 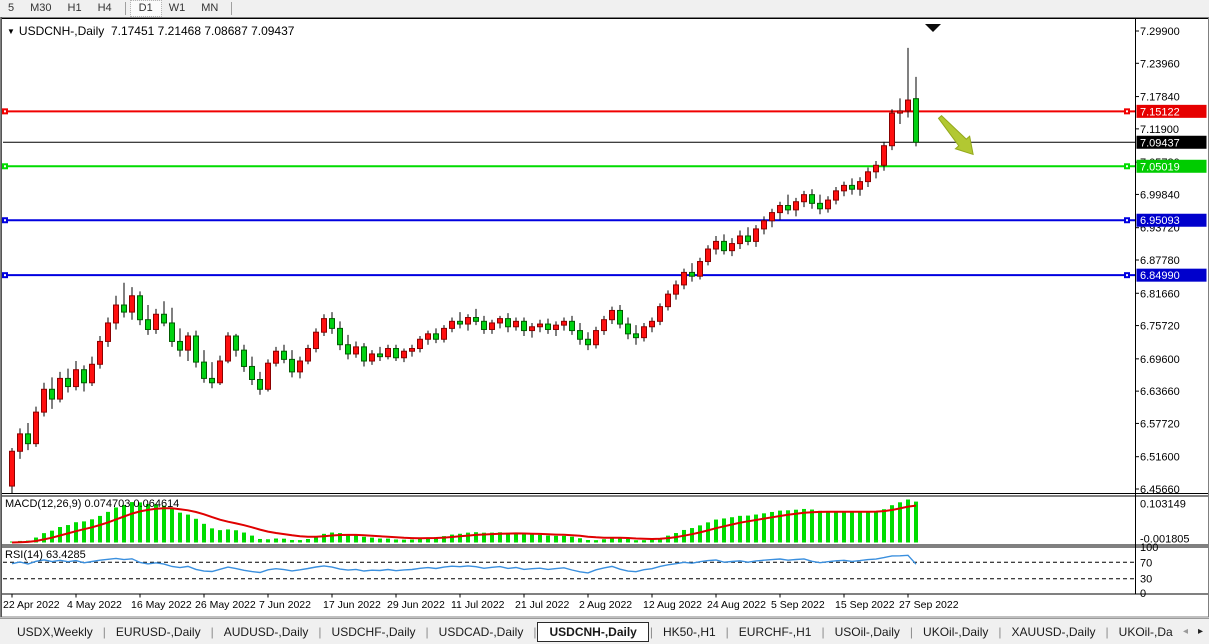 I want to click on price-tick-label: 6.75720, so click(x=1160, y=327).